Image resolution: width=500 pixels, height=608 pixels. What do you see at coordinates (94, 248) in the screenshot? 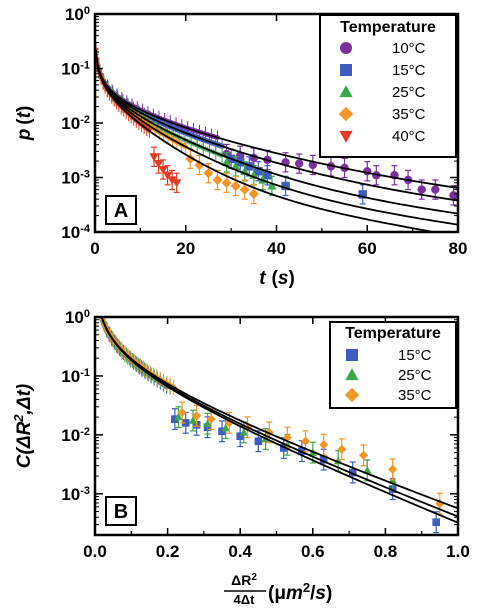
I see `x-tick-label: 0` at bounding box center [94, 248].